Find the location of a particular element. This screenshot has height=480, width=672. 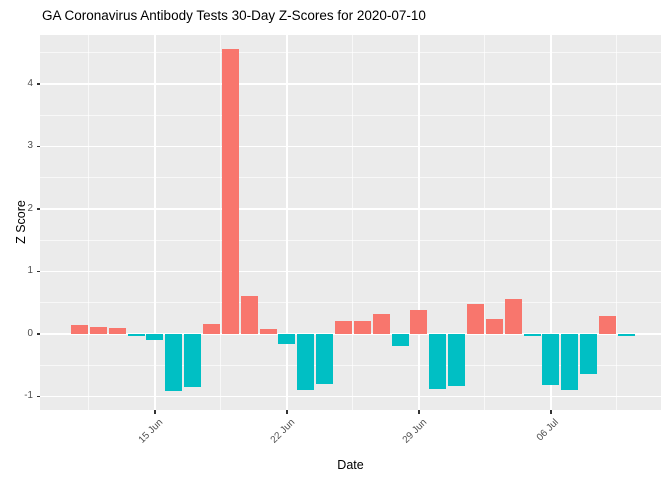

y-tick-label: 3 is located at coordinates (30, 146).